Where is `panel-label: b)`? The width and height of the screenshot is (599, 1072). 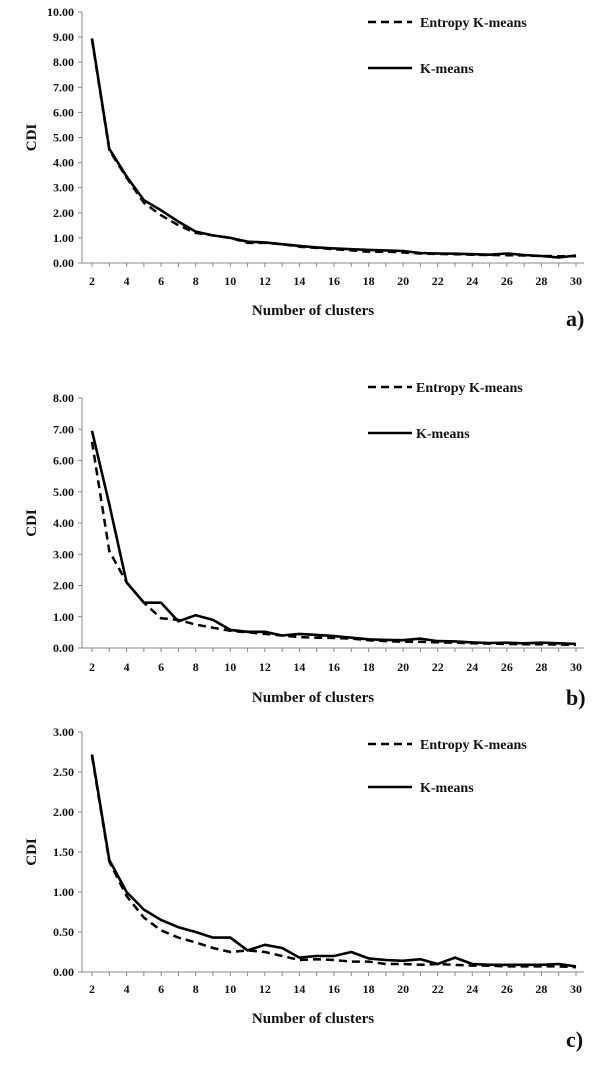 panel-label: b) is located at coordinates (576, 697).